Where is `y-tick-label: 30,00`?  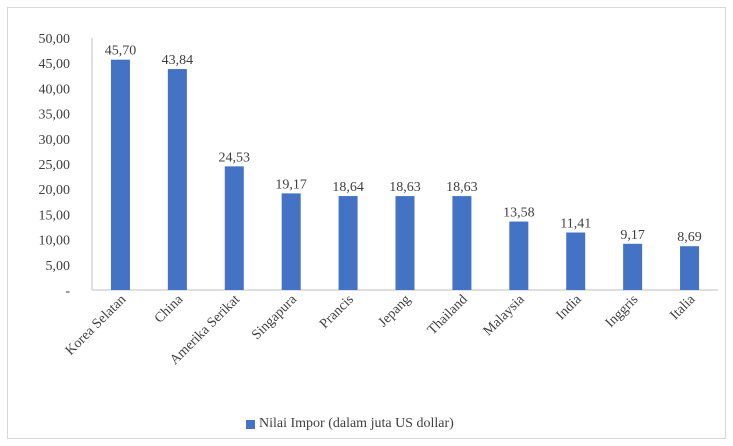
y-tick-label: 30,00 is located at coordinates (55, 140).